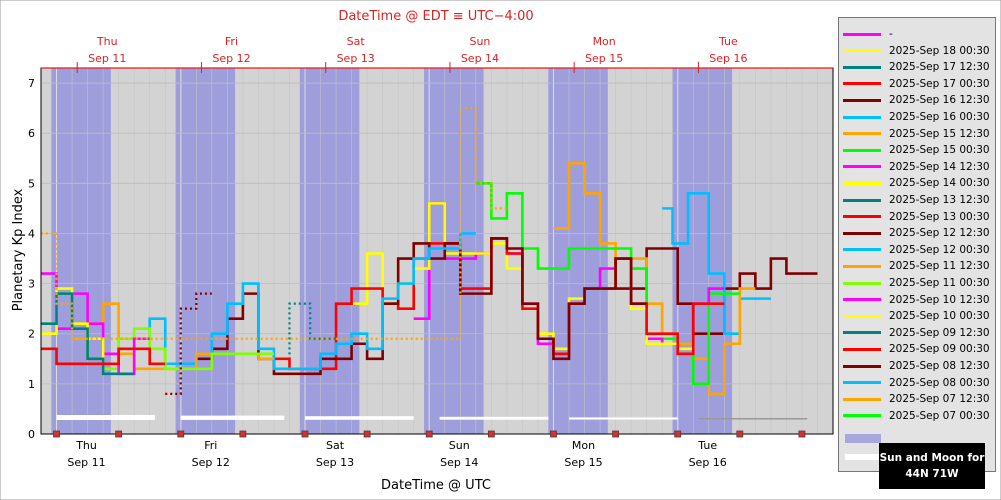  I want to click on x-tick-day: Sun, so click(459, 445).